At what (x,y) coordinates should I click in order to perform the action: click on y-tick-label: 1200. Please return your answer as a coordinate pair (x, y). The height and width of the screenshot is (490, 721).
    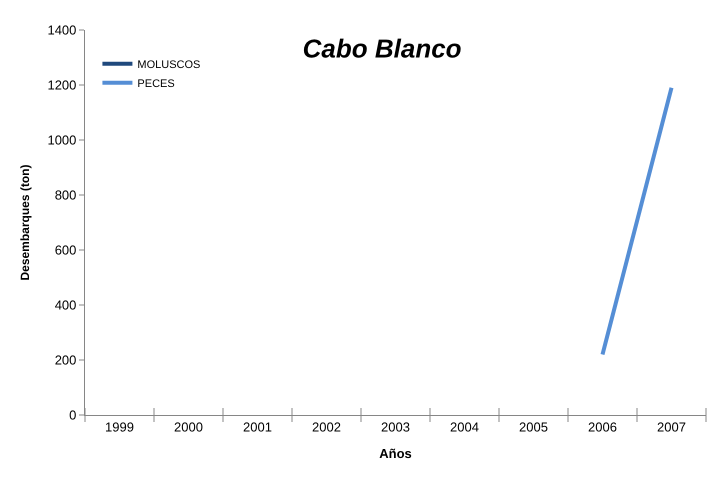
    Looking at the image, I should click on (61, 85).